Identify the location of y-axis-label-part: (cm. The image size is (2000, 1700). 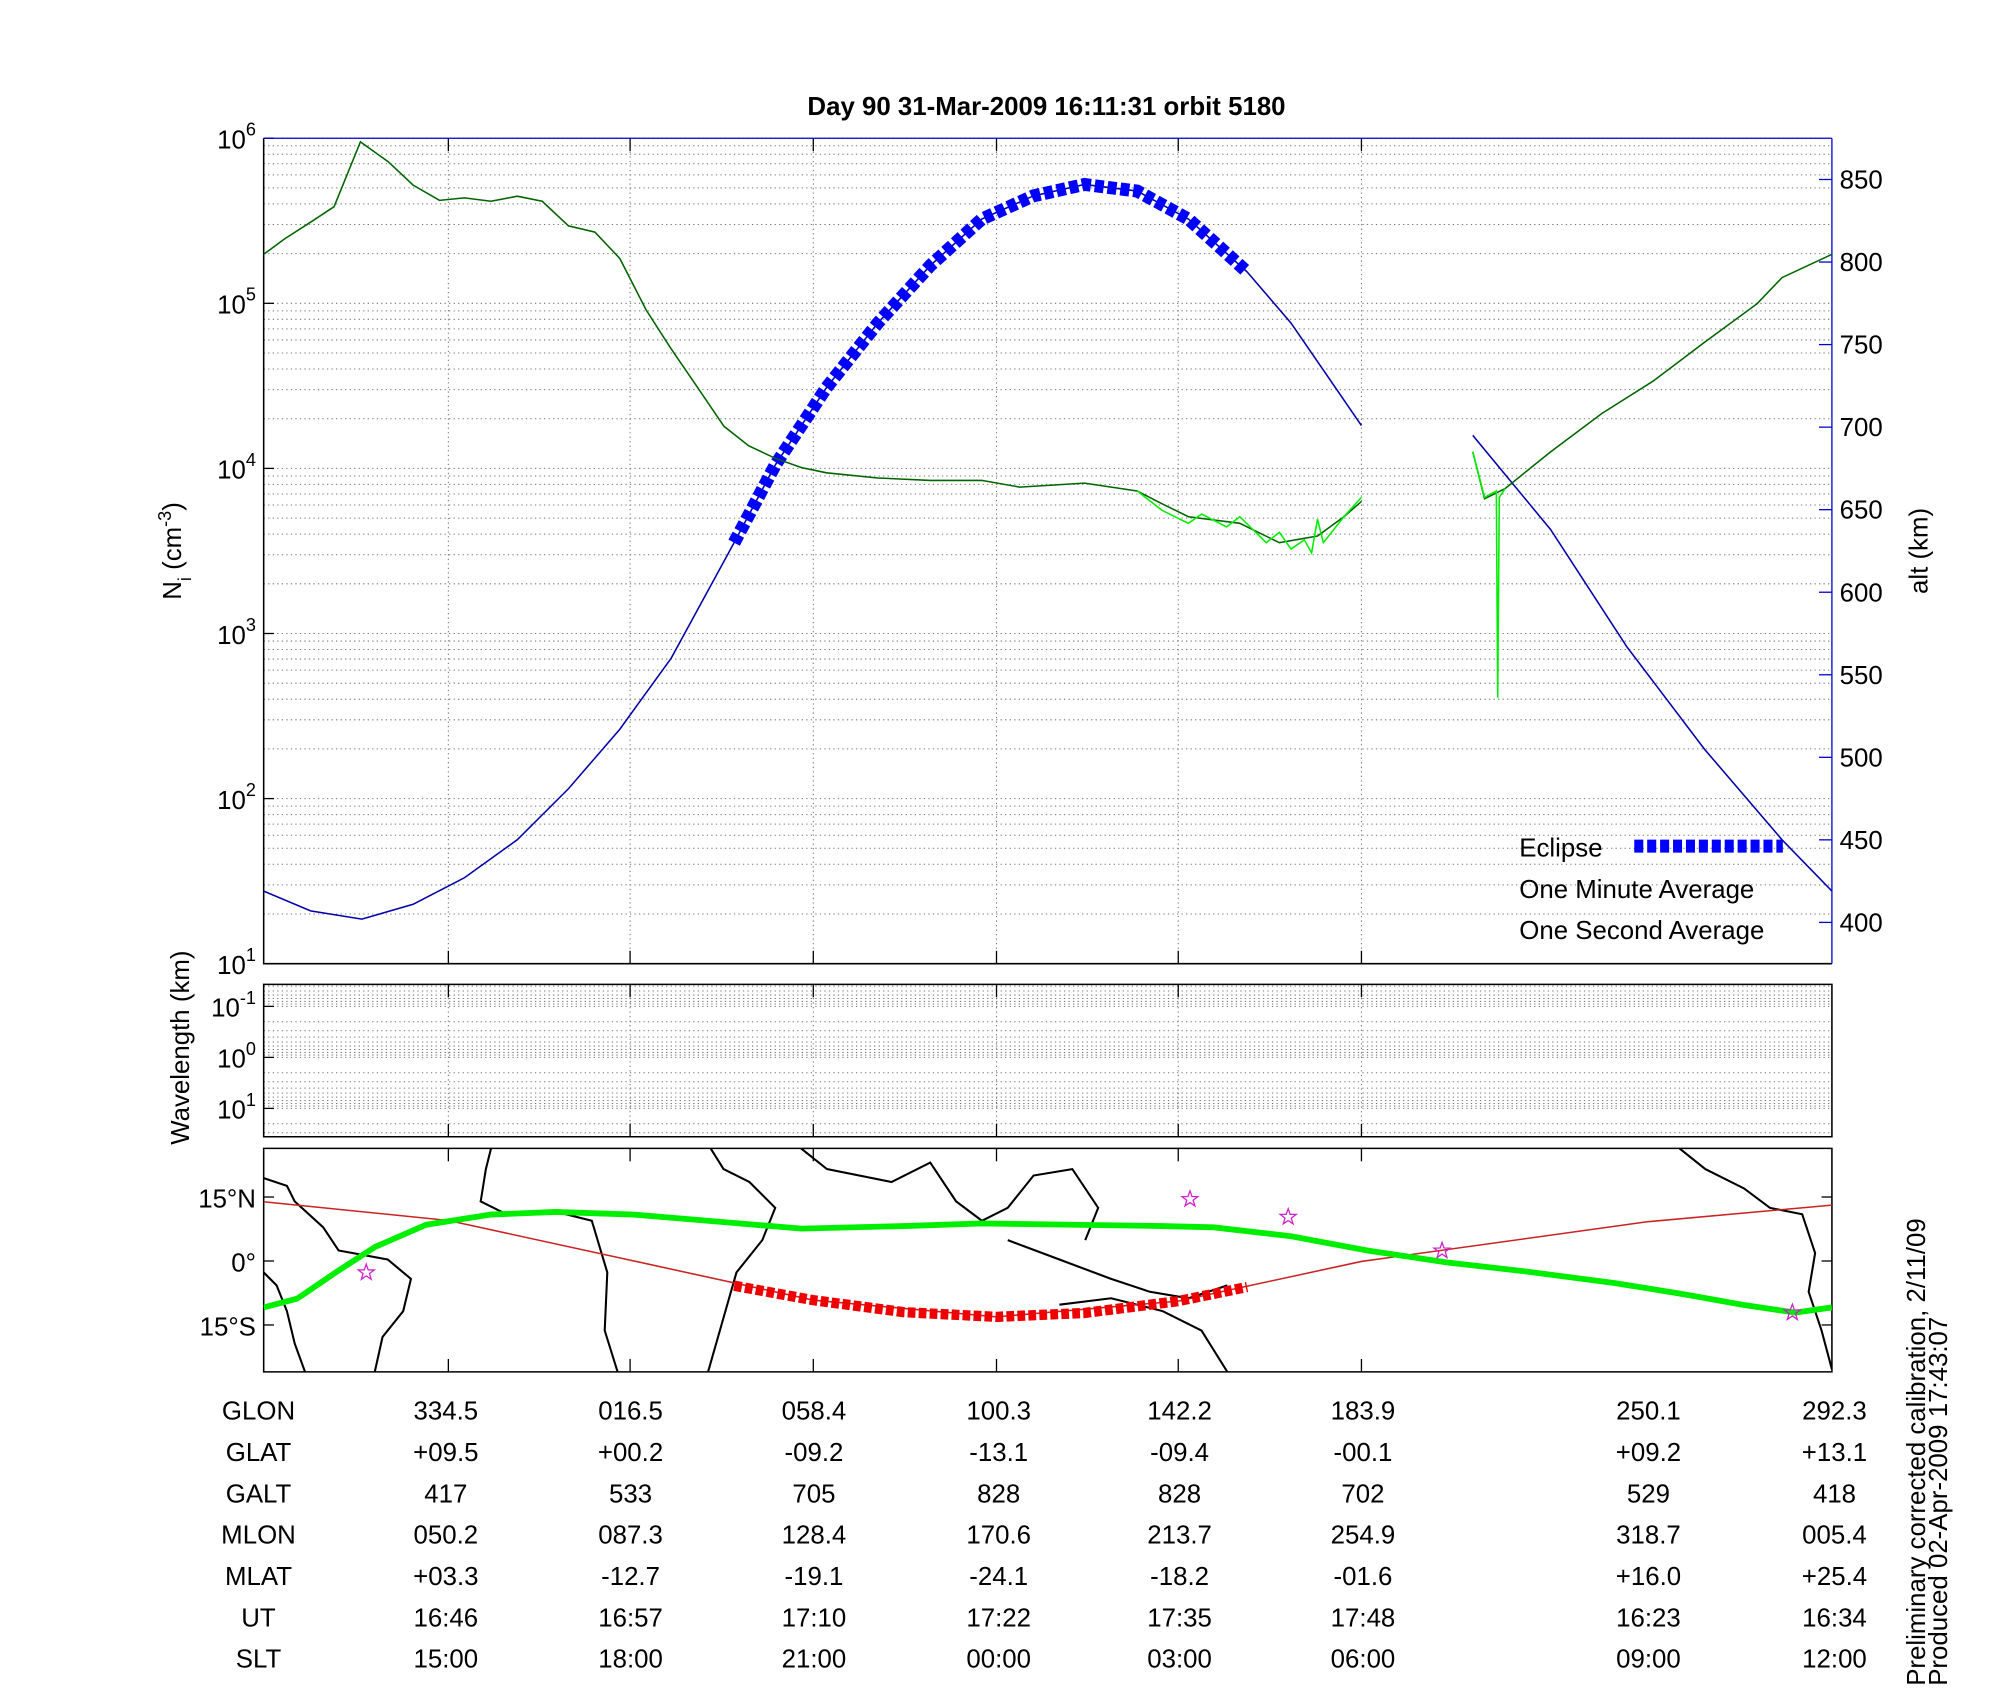
(173, 552).